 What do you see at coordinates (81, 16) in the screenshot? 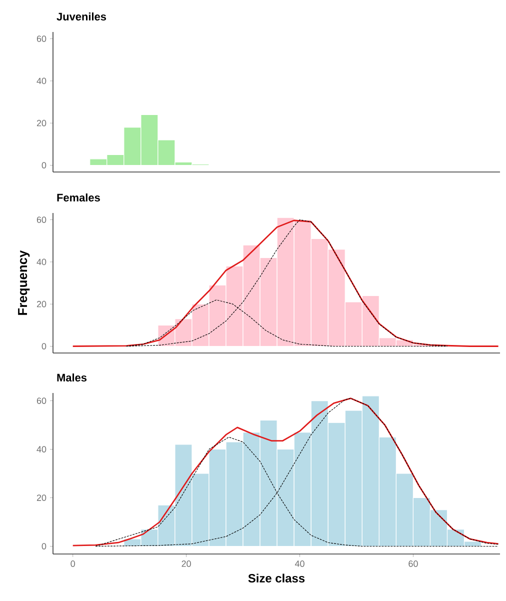
I see `chart-title: Juveniles` at bounding box center [81, 16].